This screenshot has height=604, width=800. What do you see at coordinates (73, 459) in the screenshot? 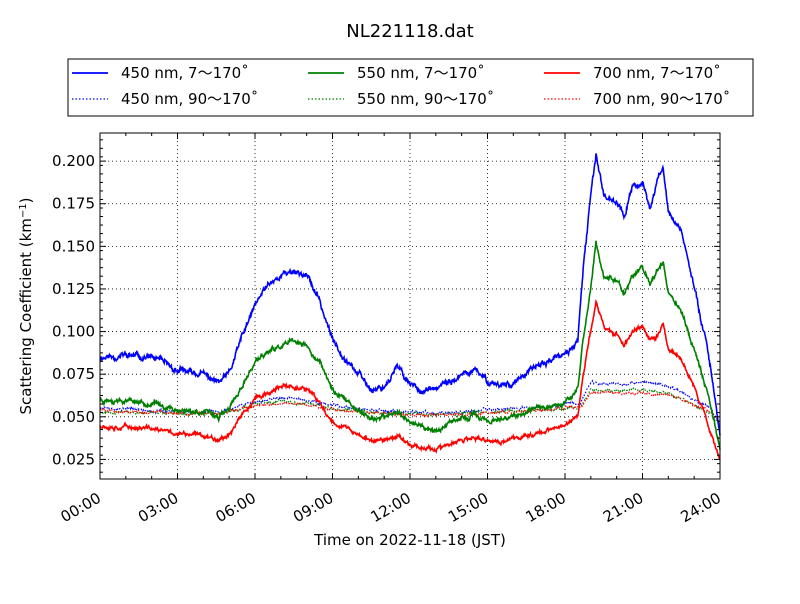
I see `y-tick-label: 0.025` at bounding box center [73, 459].